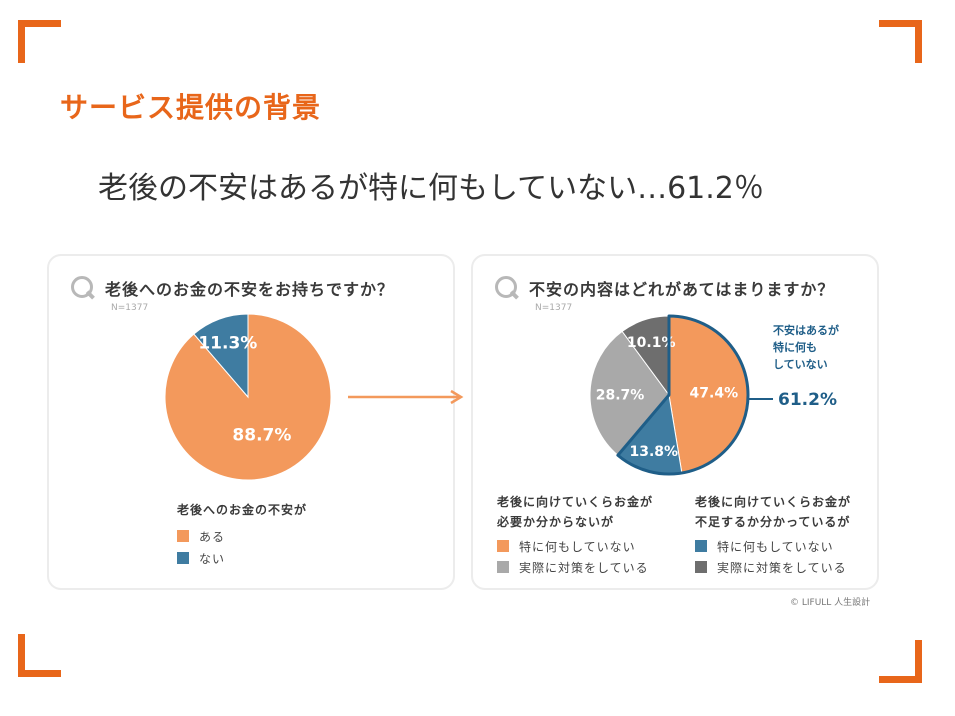  What do you see at coordinates (651, 343) in the screenshot?
I see `pie-slice-label: 10.1%` at bounding box center [651, 343].